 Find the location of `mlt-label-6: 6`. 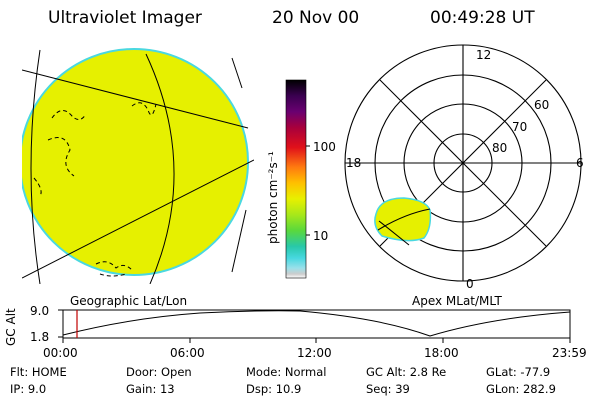

mlt-label-6: 6 is located at coordinates (580, 163).